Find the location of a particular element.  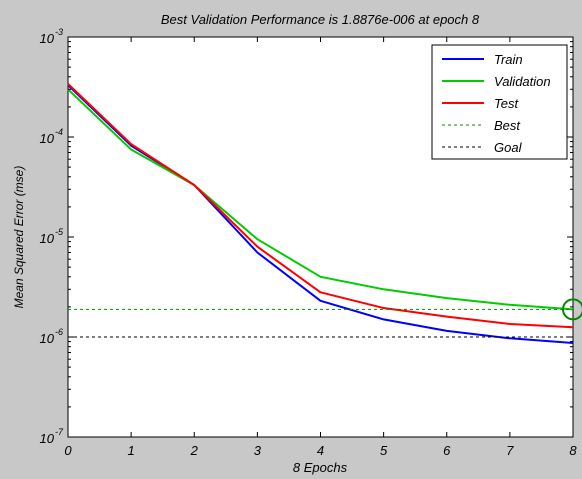

x-tick-label: 8 is located at coordinates (573, 450).